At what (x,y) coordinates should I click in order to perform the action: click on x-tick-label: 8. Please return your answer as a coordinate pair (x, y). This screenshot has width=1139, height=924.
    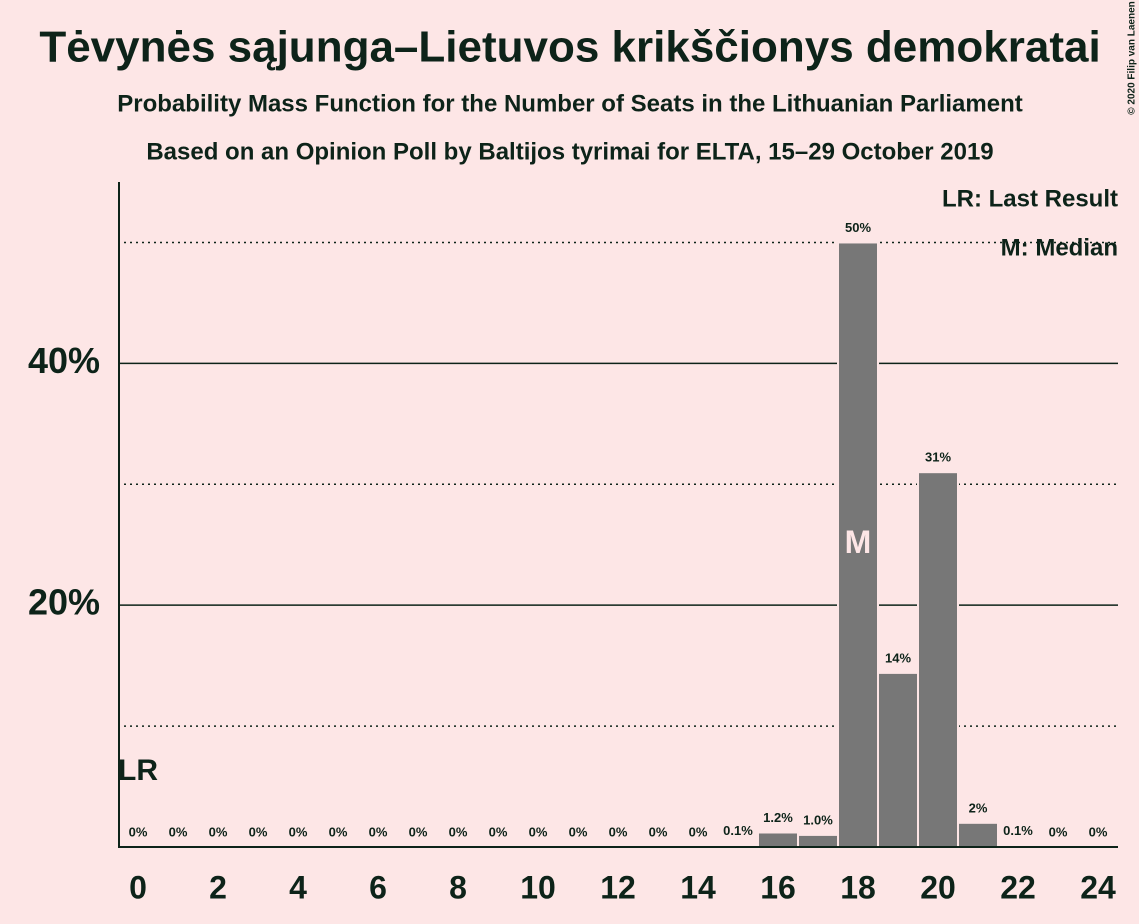
    Looking at the image, I should click on (458, 887).